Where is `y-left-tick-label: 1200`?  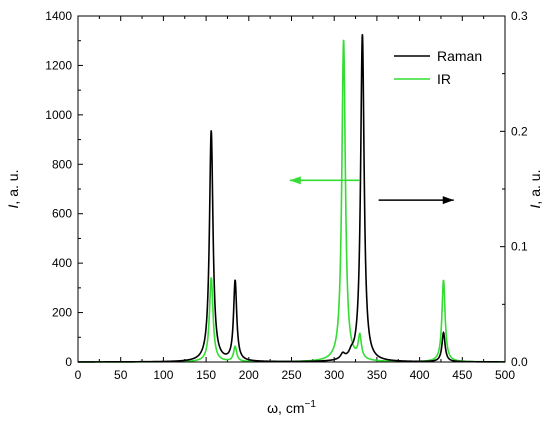 y-left-tick-label: 1200 is located at coordinates (58, 65).